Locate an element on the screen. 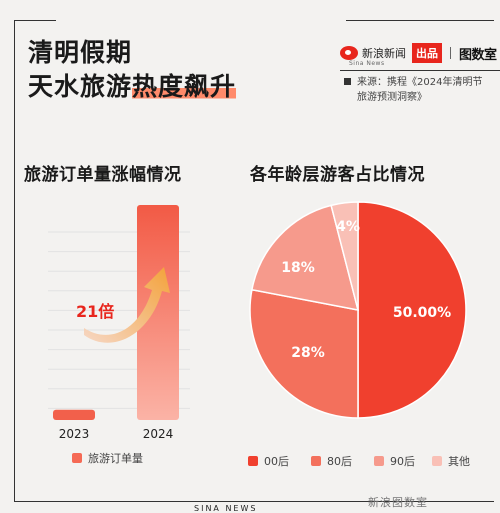  source-line-1: 来源：携程《2024年清明节 is located at coordinates (420, 82).